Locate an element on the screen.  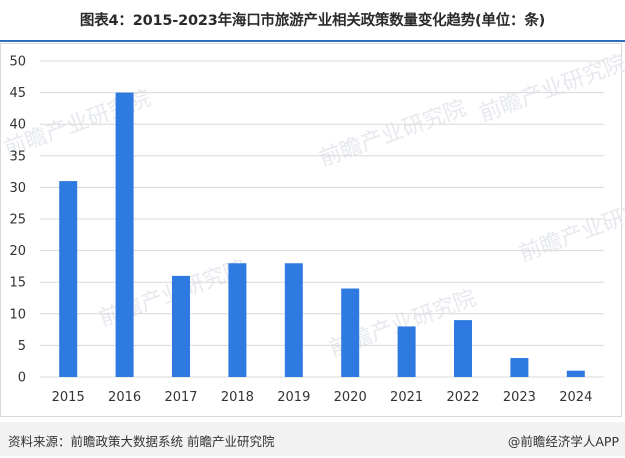
bar-2022 is located at coordinates (463, 348).